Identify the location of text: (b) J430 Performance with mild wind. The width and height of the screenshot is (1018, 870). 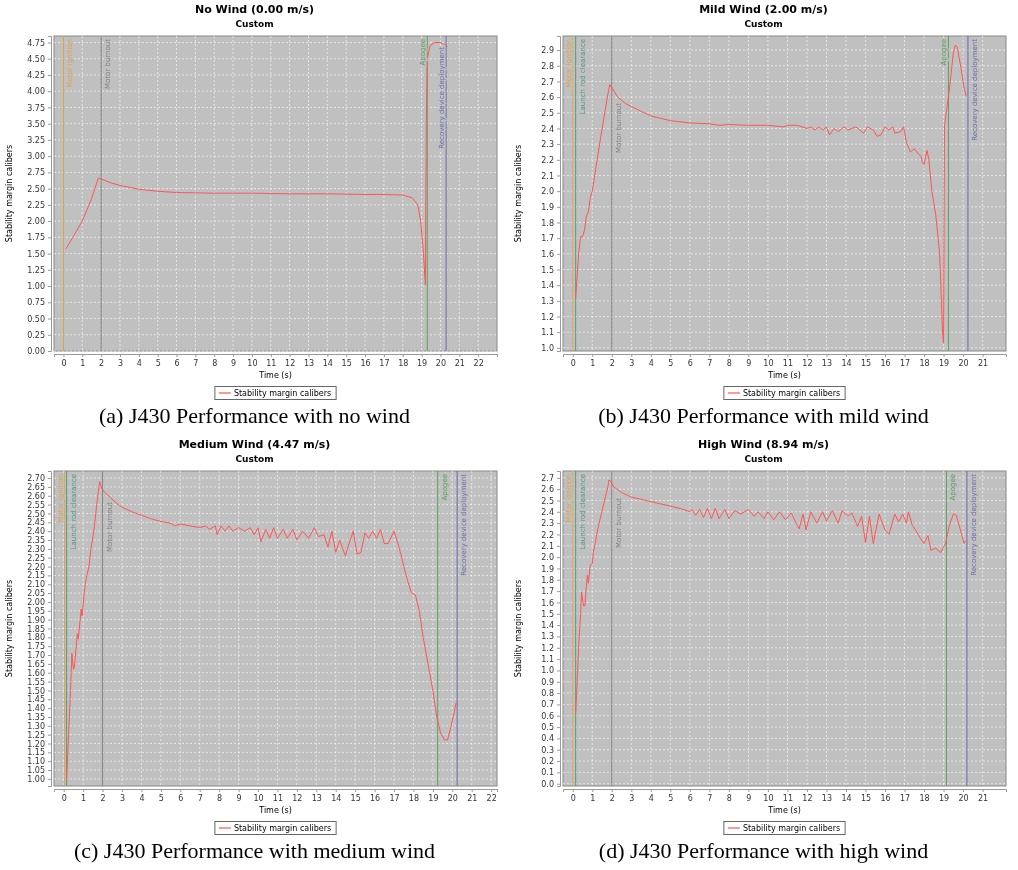
(763, 415).